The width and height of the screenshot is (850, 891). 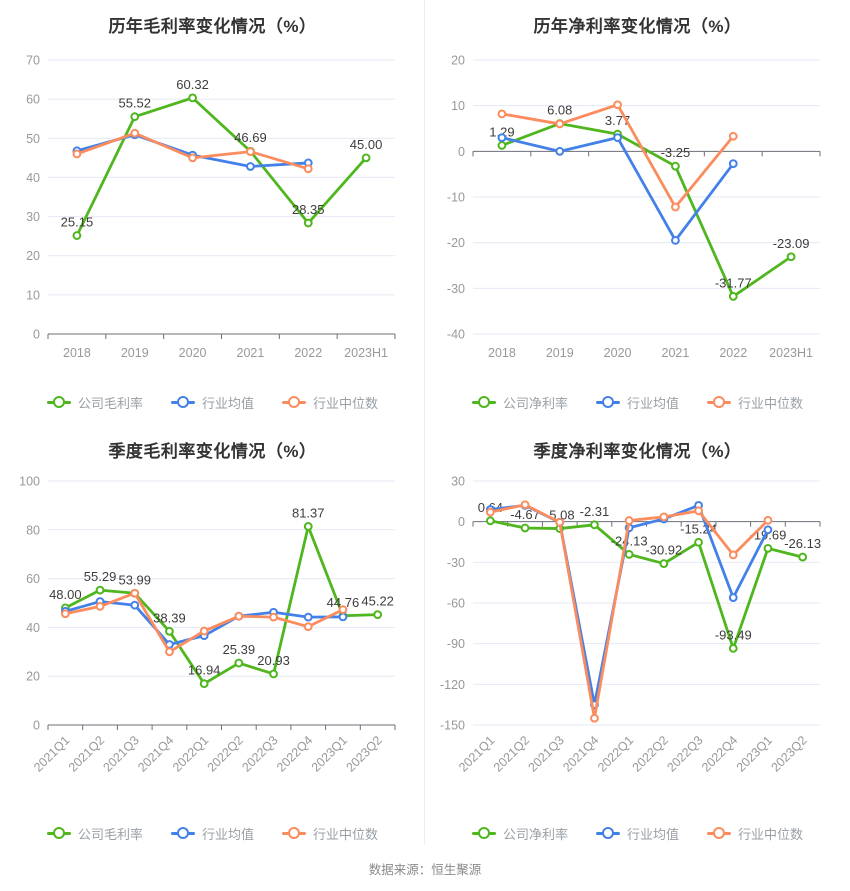 I want to click on chart-title: 历年毛利率变化情况（%）, so click(x=212, y=26).